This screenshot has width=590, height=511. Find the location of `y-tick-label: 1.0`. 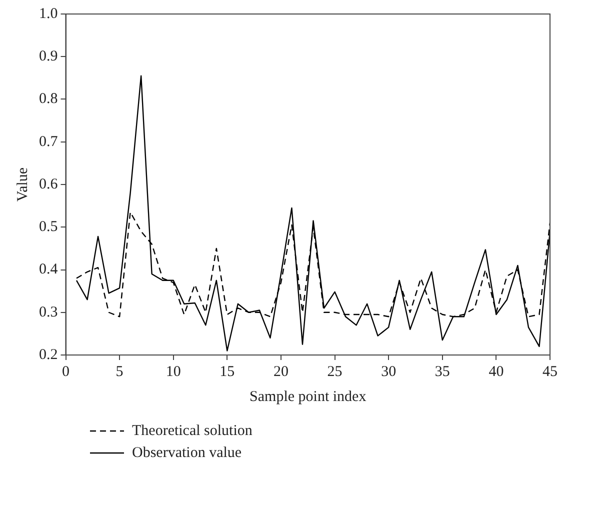

y-tick-label: 1.0 is located at coordinates (48, 14).